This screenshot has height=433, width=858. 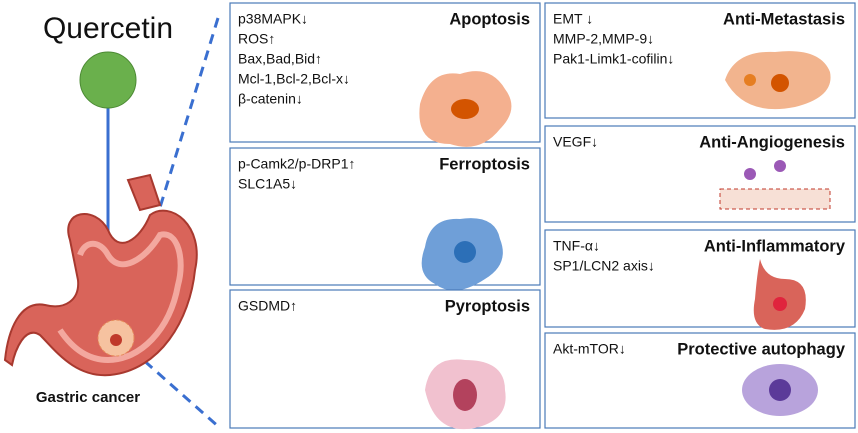 What do you see at coordinates (273, 19) in the screenshot?
I see `panel-line: p38MAPK↓` at bounding box center [273, 19].